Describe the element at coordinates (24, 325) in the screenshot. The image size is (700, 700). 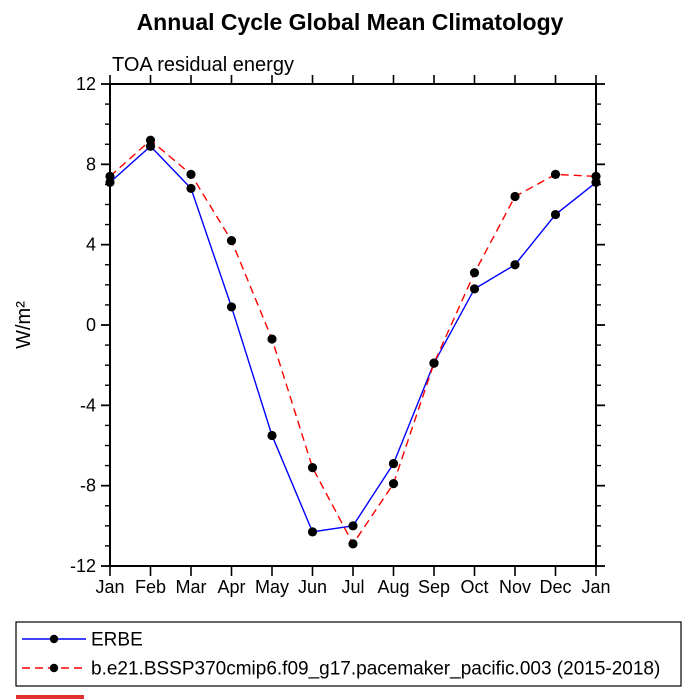
I see `y-axis-label: W/m²` at that location.